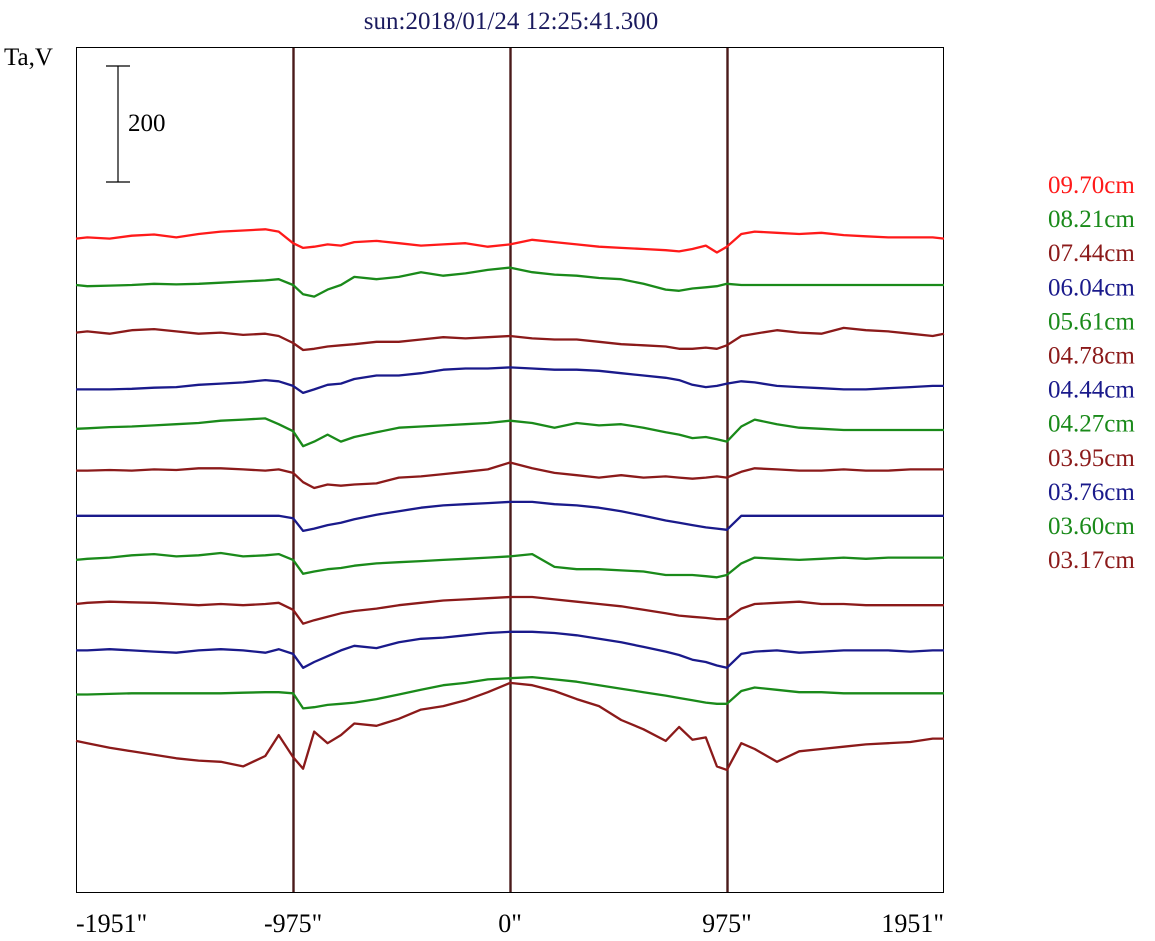 The width and height of the screenshot is (1155, 941). What do you see at coordinates (1091, 458) in the screenshot?
I see `legend-entry-03.95cm: 03.95cm` at bounding box center [1091, 458].